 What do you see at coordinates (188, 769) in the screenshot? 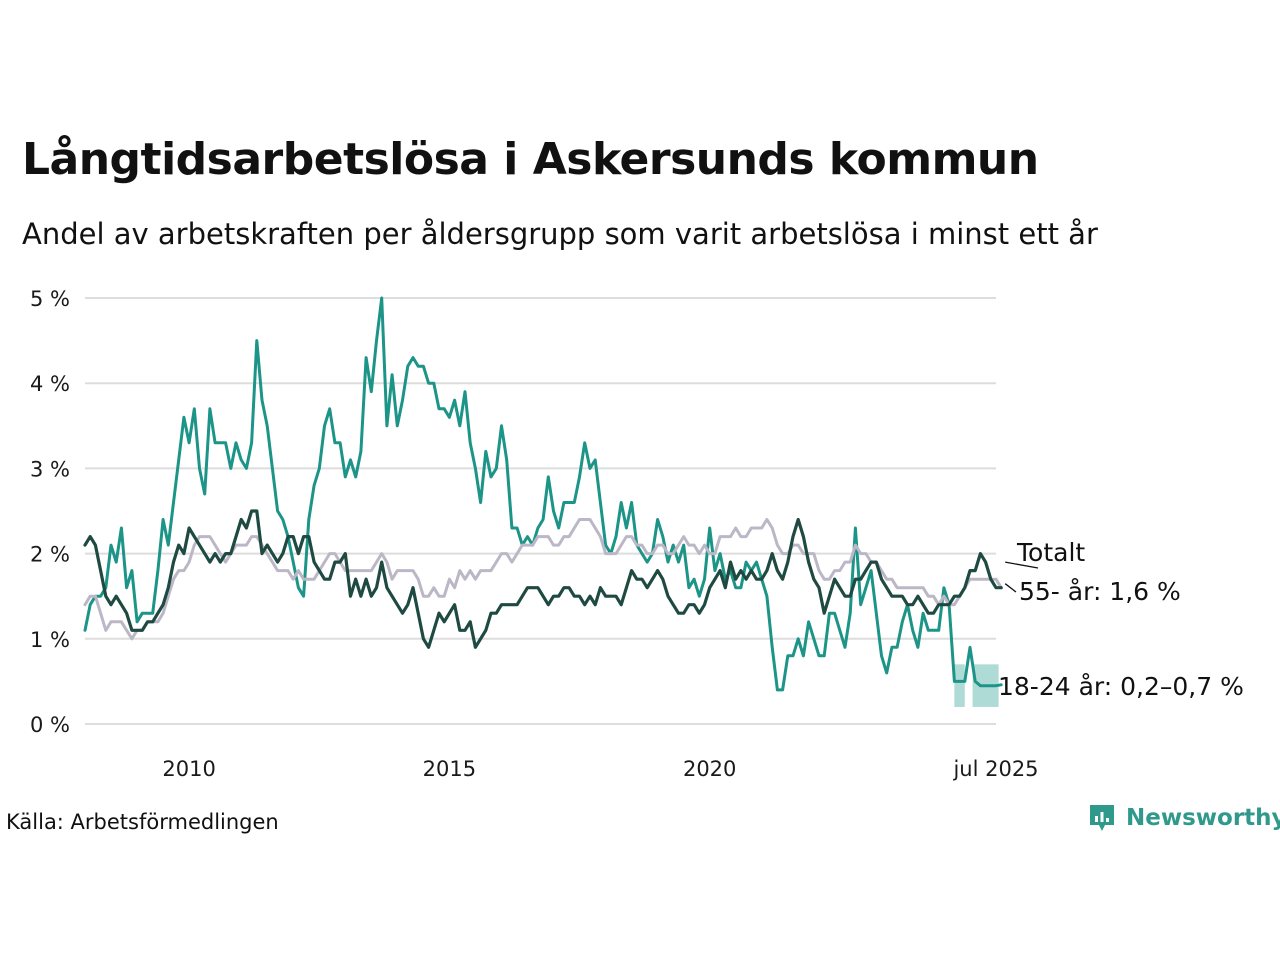
I see `x-tick-label: 2010` at bounding box center [188, 769].